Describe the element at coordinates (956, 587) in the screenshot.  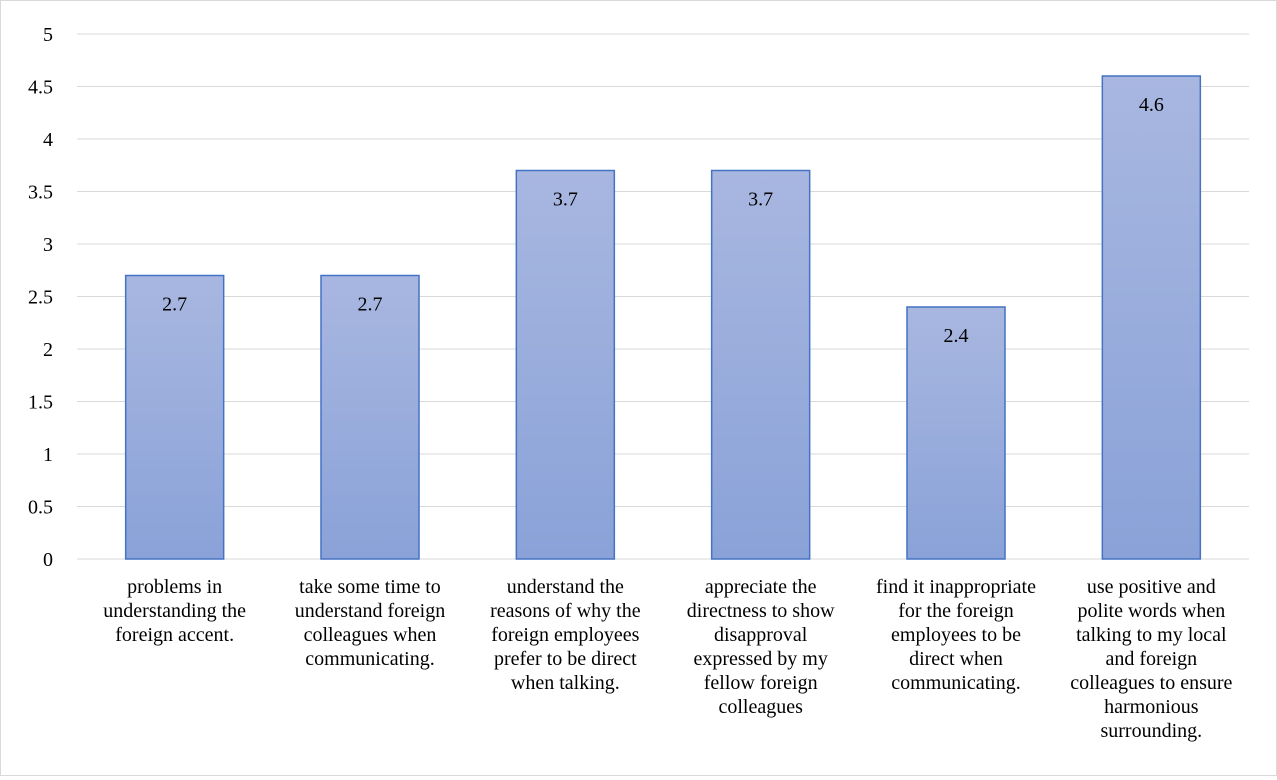
I see `x-tick-label-line: find it inappropriate` at that location.